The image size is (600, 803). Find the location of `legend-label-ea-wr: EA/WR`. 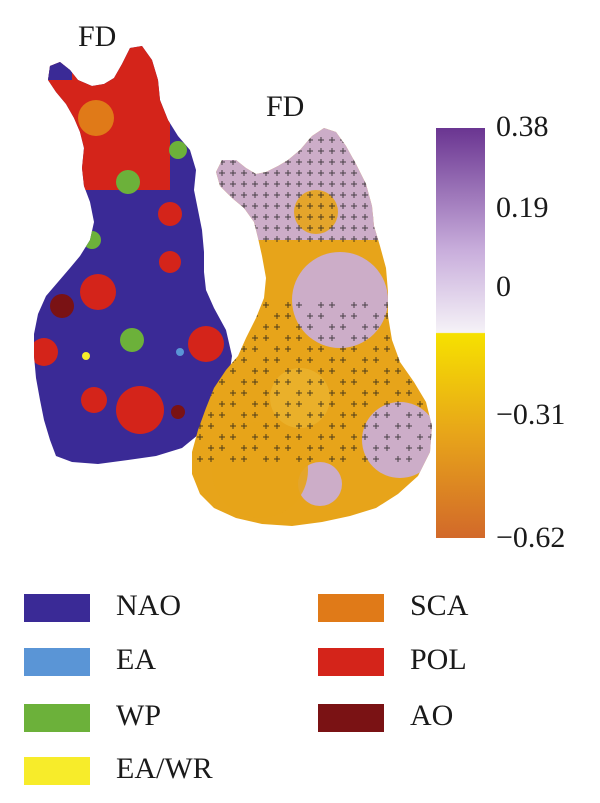

legend-label-ea-wr: EA/WR is located at coordinates (164, 768).